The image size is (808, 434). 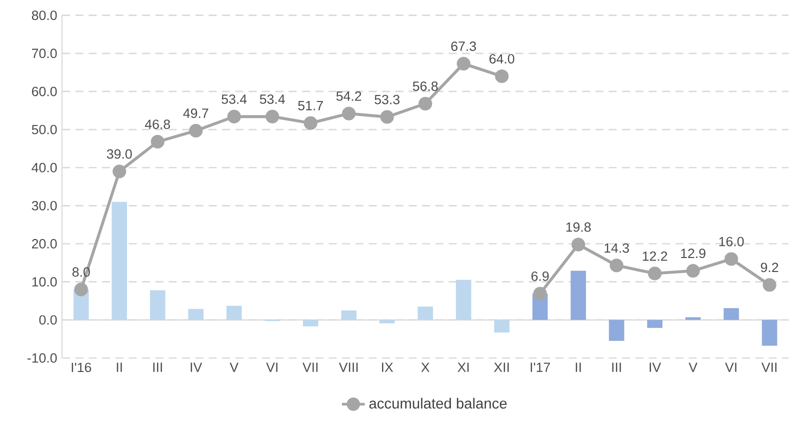 What do you see at coordinates (425, 367) in the screenshot?
I see `x-tick-label: X` at bounding box center [425, 367].